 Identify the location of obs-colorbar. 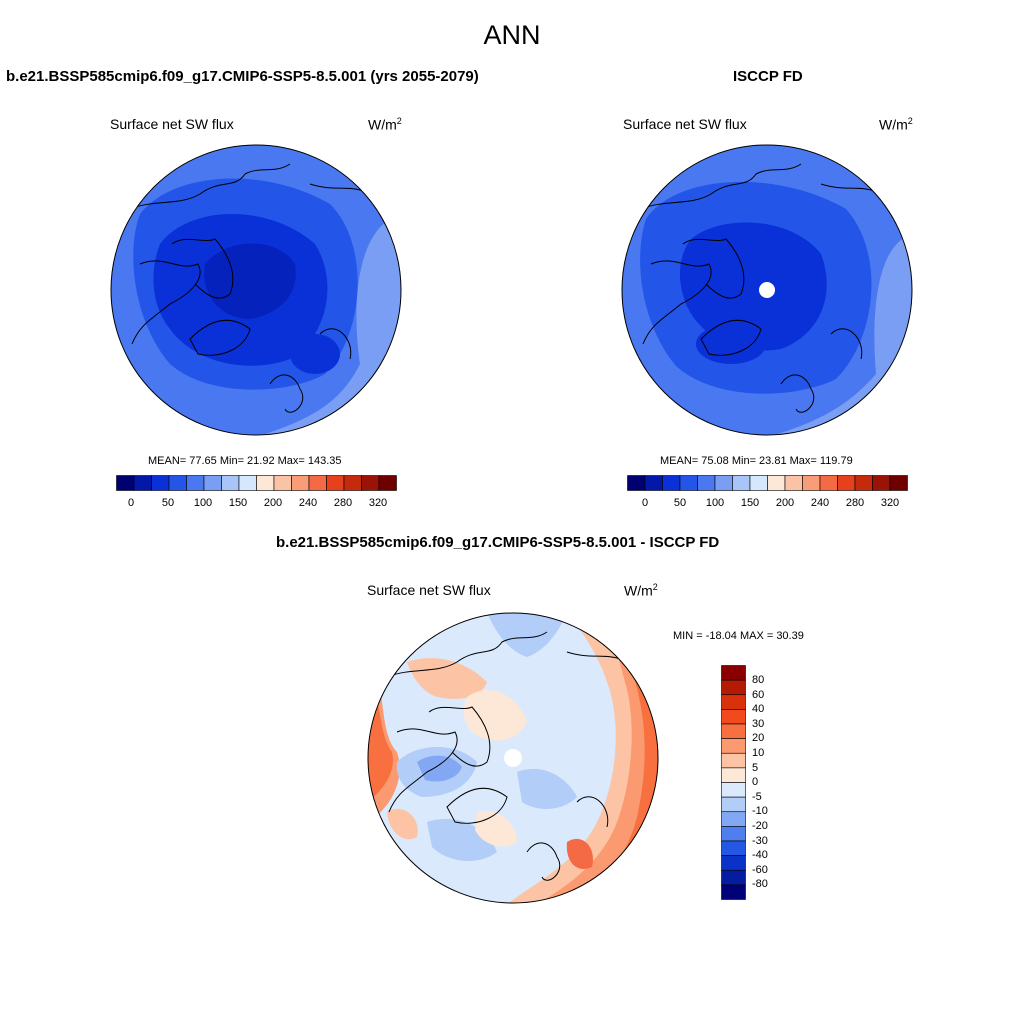
(767, 485).